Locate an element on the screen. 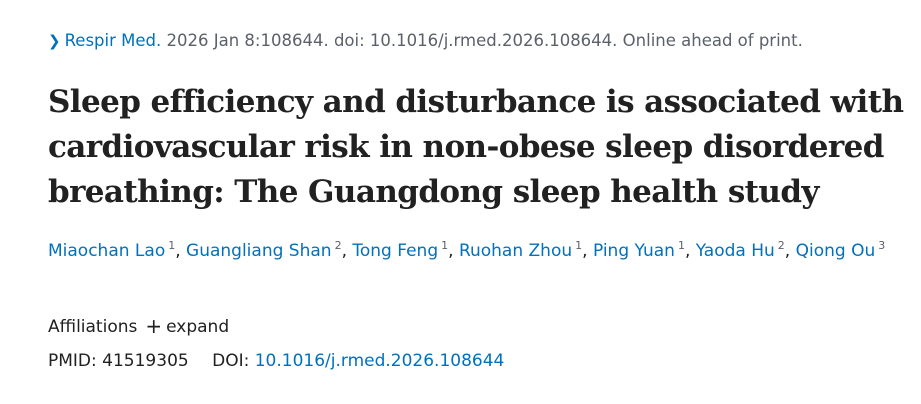 Image resolution: width=921 pixels, height=404 pixels. affiliation-ref: 3 is located at coordinates (882, 245).